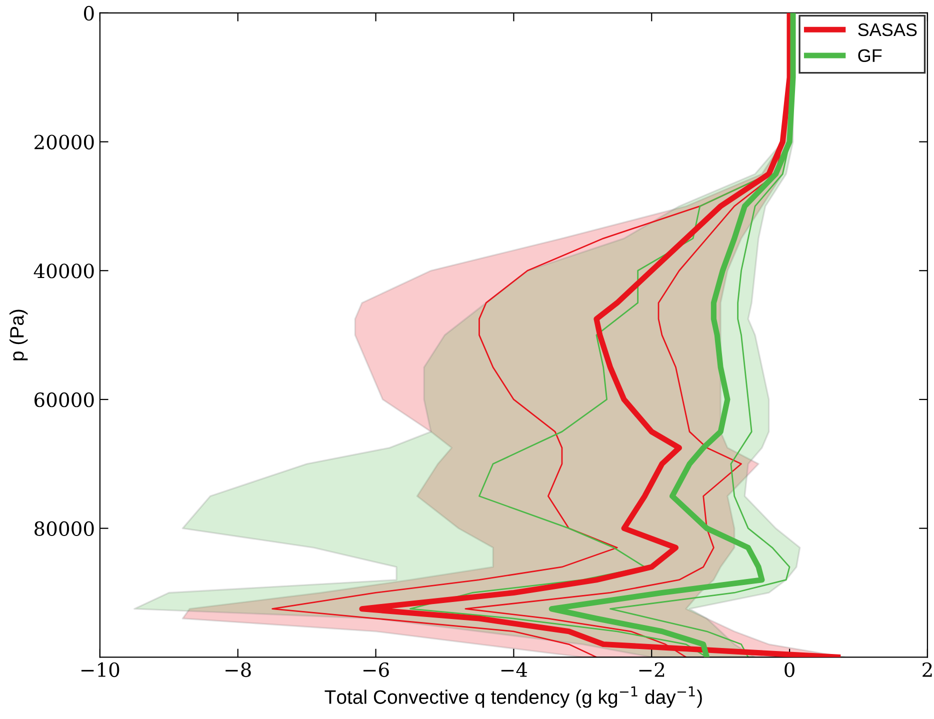 This screenshot has width=934, height=719. I want to click on x-axis-title: Total Convective q tendency (g kg$^{−1}$ day$^{−1}$), so click(513, 697).